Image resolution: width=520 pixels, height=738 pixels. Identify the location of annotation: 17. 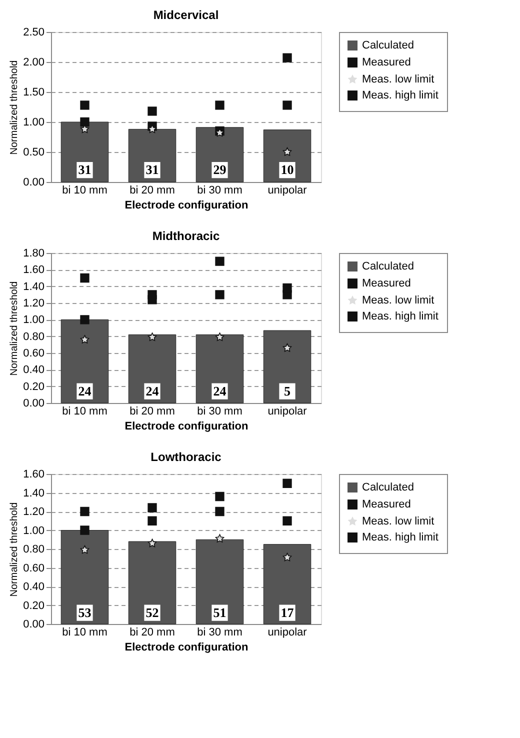
(287, 612).